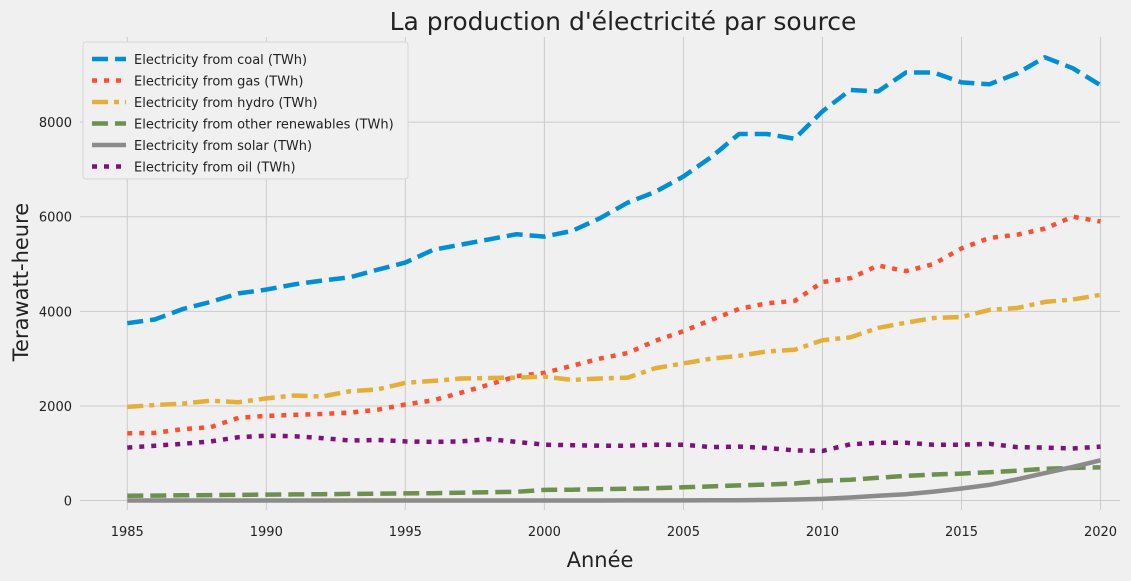 The height and width of the screenshot is (581, 1131). Describe the element at coordinates (55, 407) in the screenshot. I see `y-tick-label: 2000` at that location.